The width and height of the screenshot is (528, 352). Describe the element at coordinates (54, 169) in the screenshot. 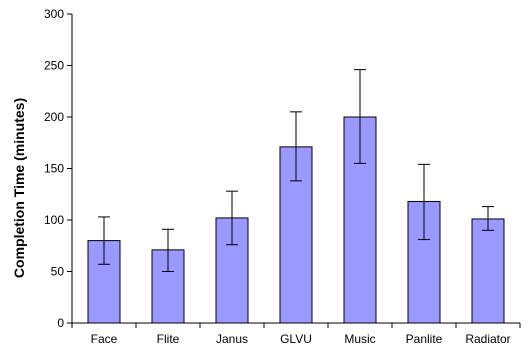

I see `y-tick-label: 150` at that location.